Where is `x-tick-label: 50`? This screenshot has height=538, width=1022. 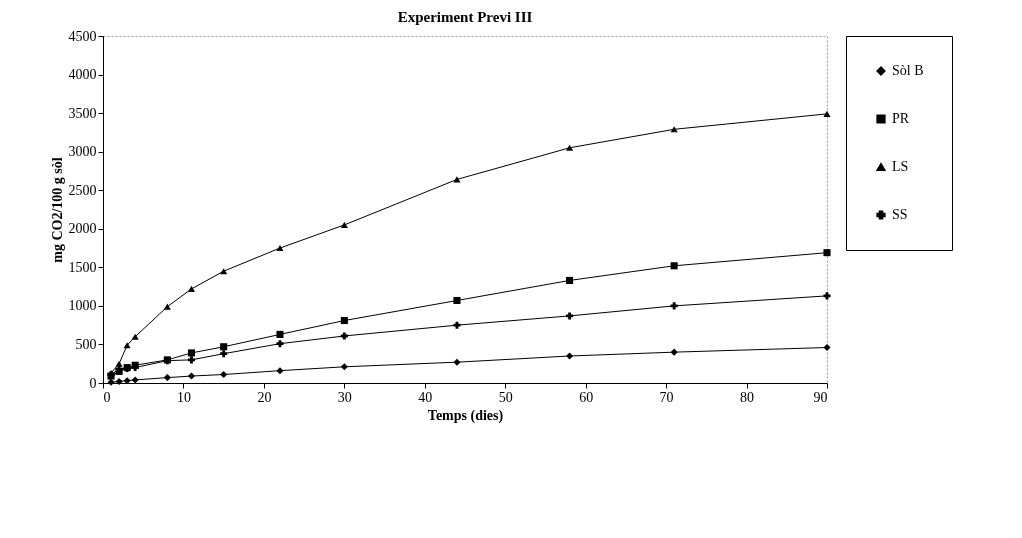
x-tick-label: 50 is located at coordinates (505, 397).